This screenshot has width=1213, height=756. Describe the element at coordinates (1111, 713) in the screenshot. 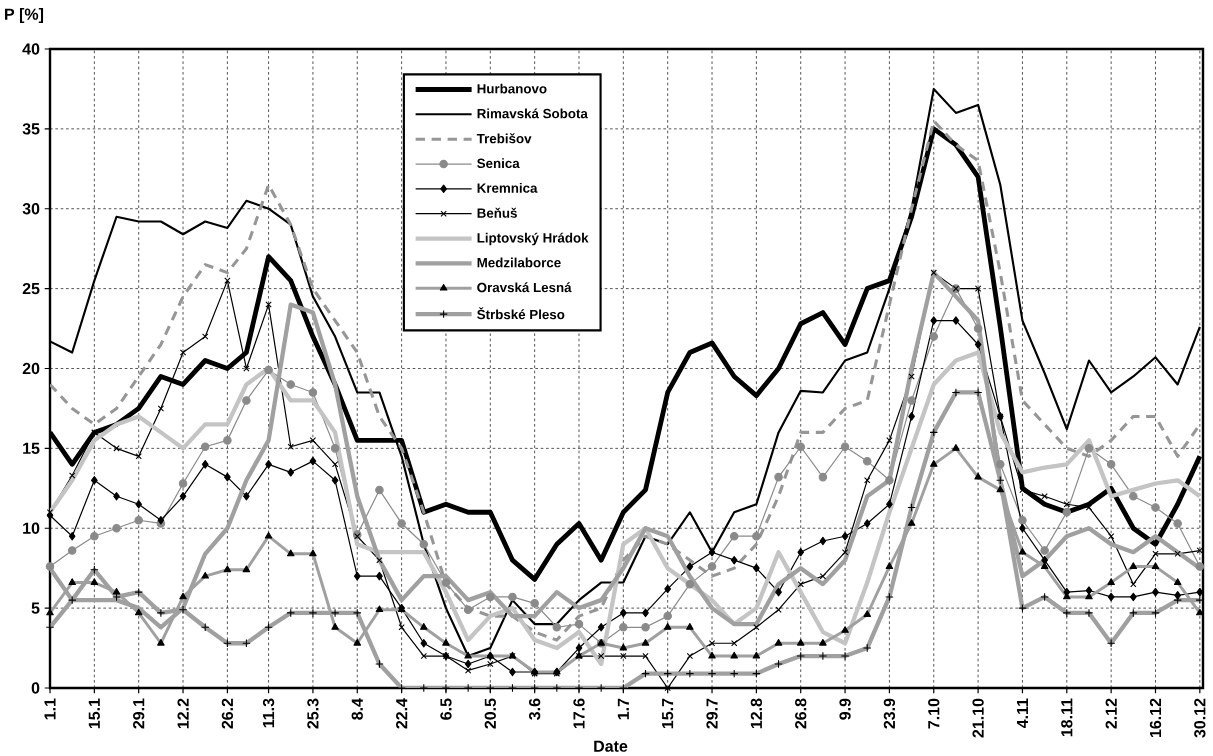

I see `x-tick-label: 2.12` at that location.